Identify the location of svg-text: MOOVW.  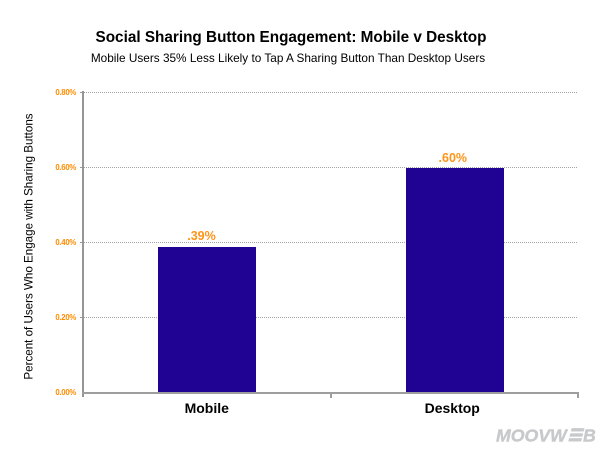
(532, 436).